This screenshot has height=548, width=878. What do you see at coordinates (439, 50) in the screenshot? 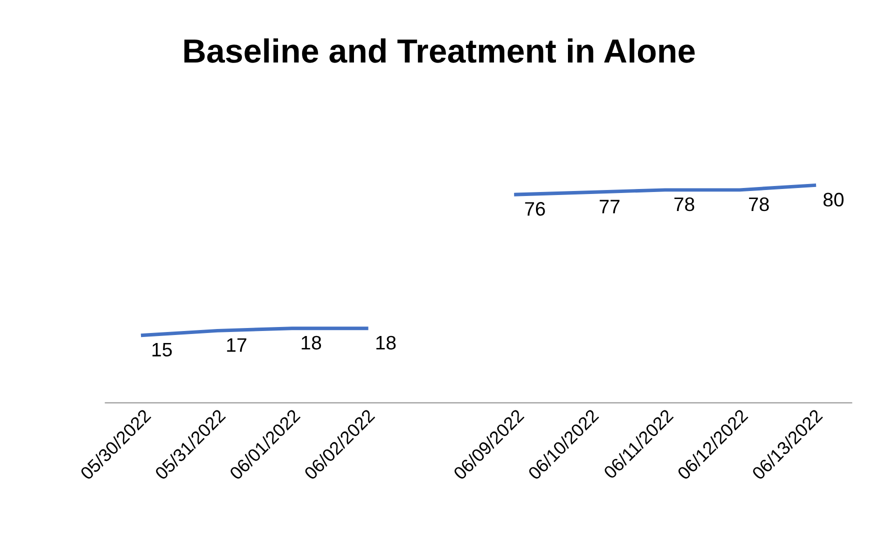
I see `chart-title: Baseline and Treatment in Alone` at bounding box center [439, 50].